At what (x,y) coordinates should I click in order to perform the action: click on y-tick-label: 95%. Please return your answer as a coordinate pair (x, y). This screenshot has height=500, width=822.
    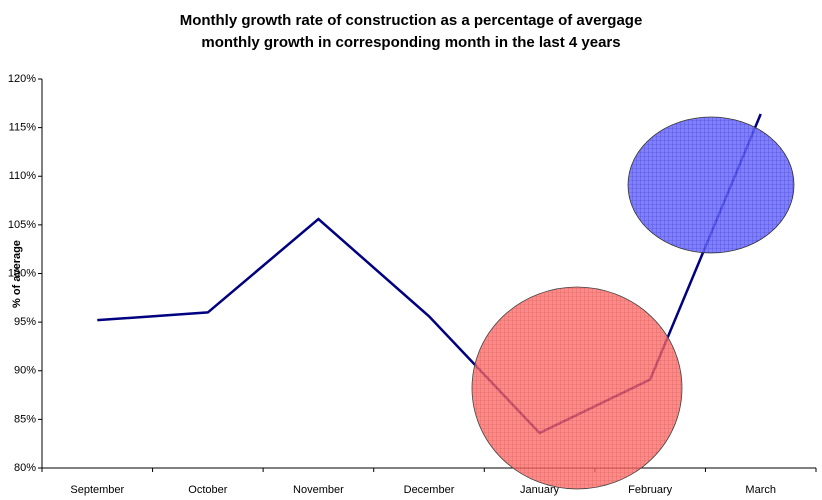
    Looking at the image, I should click on (25, 322).